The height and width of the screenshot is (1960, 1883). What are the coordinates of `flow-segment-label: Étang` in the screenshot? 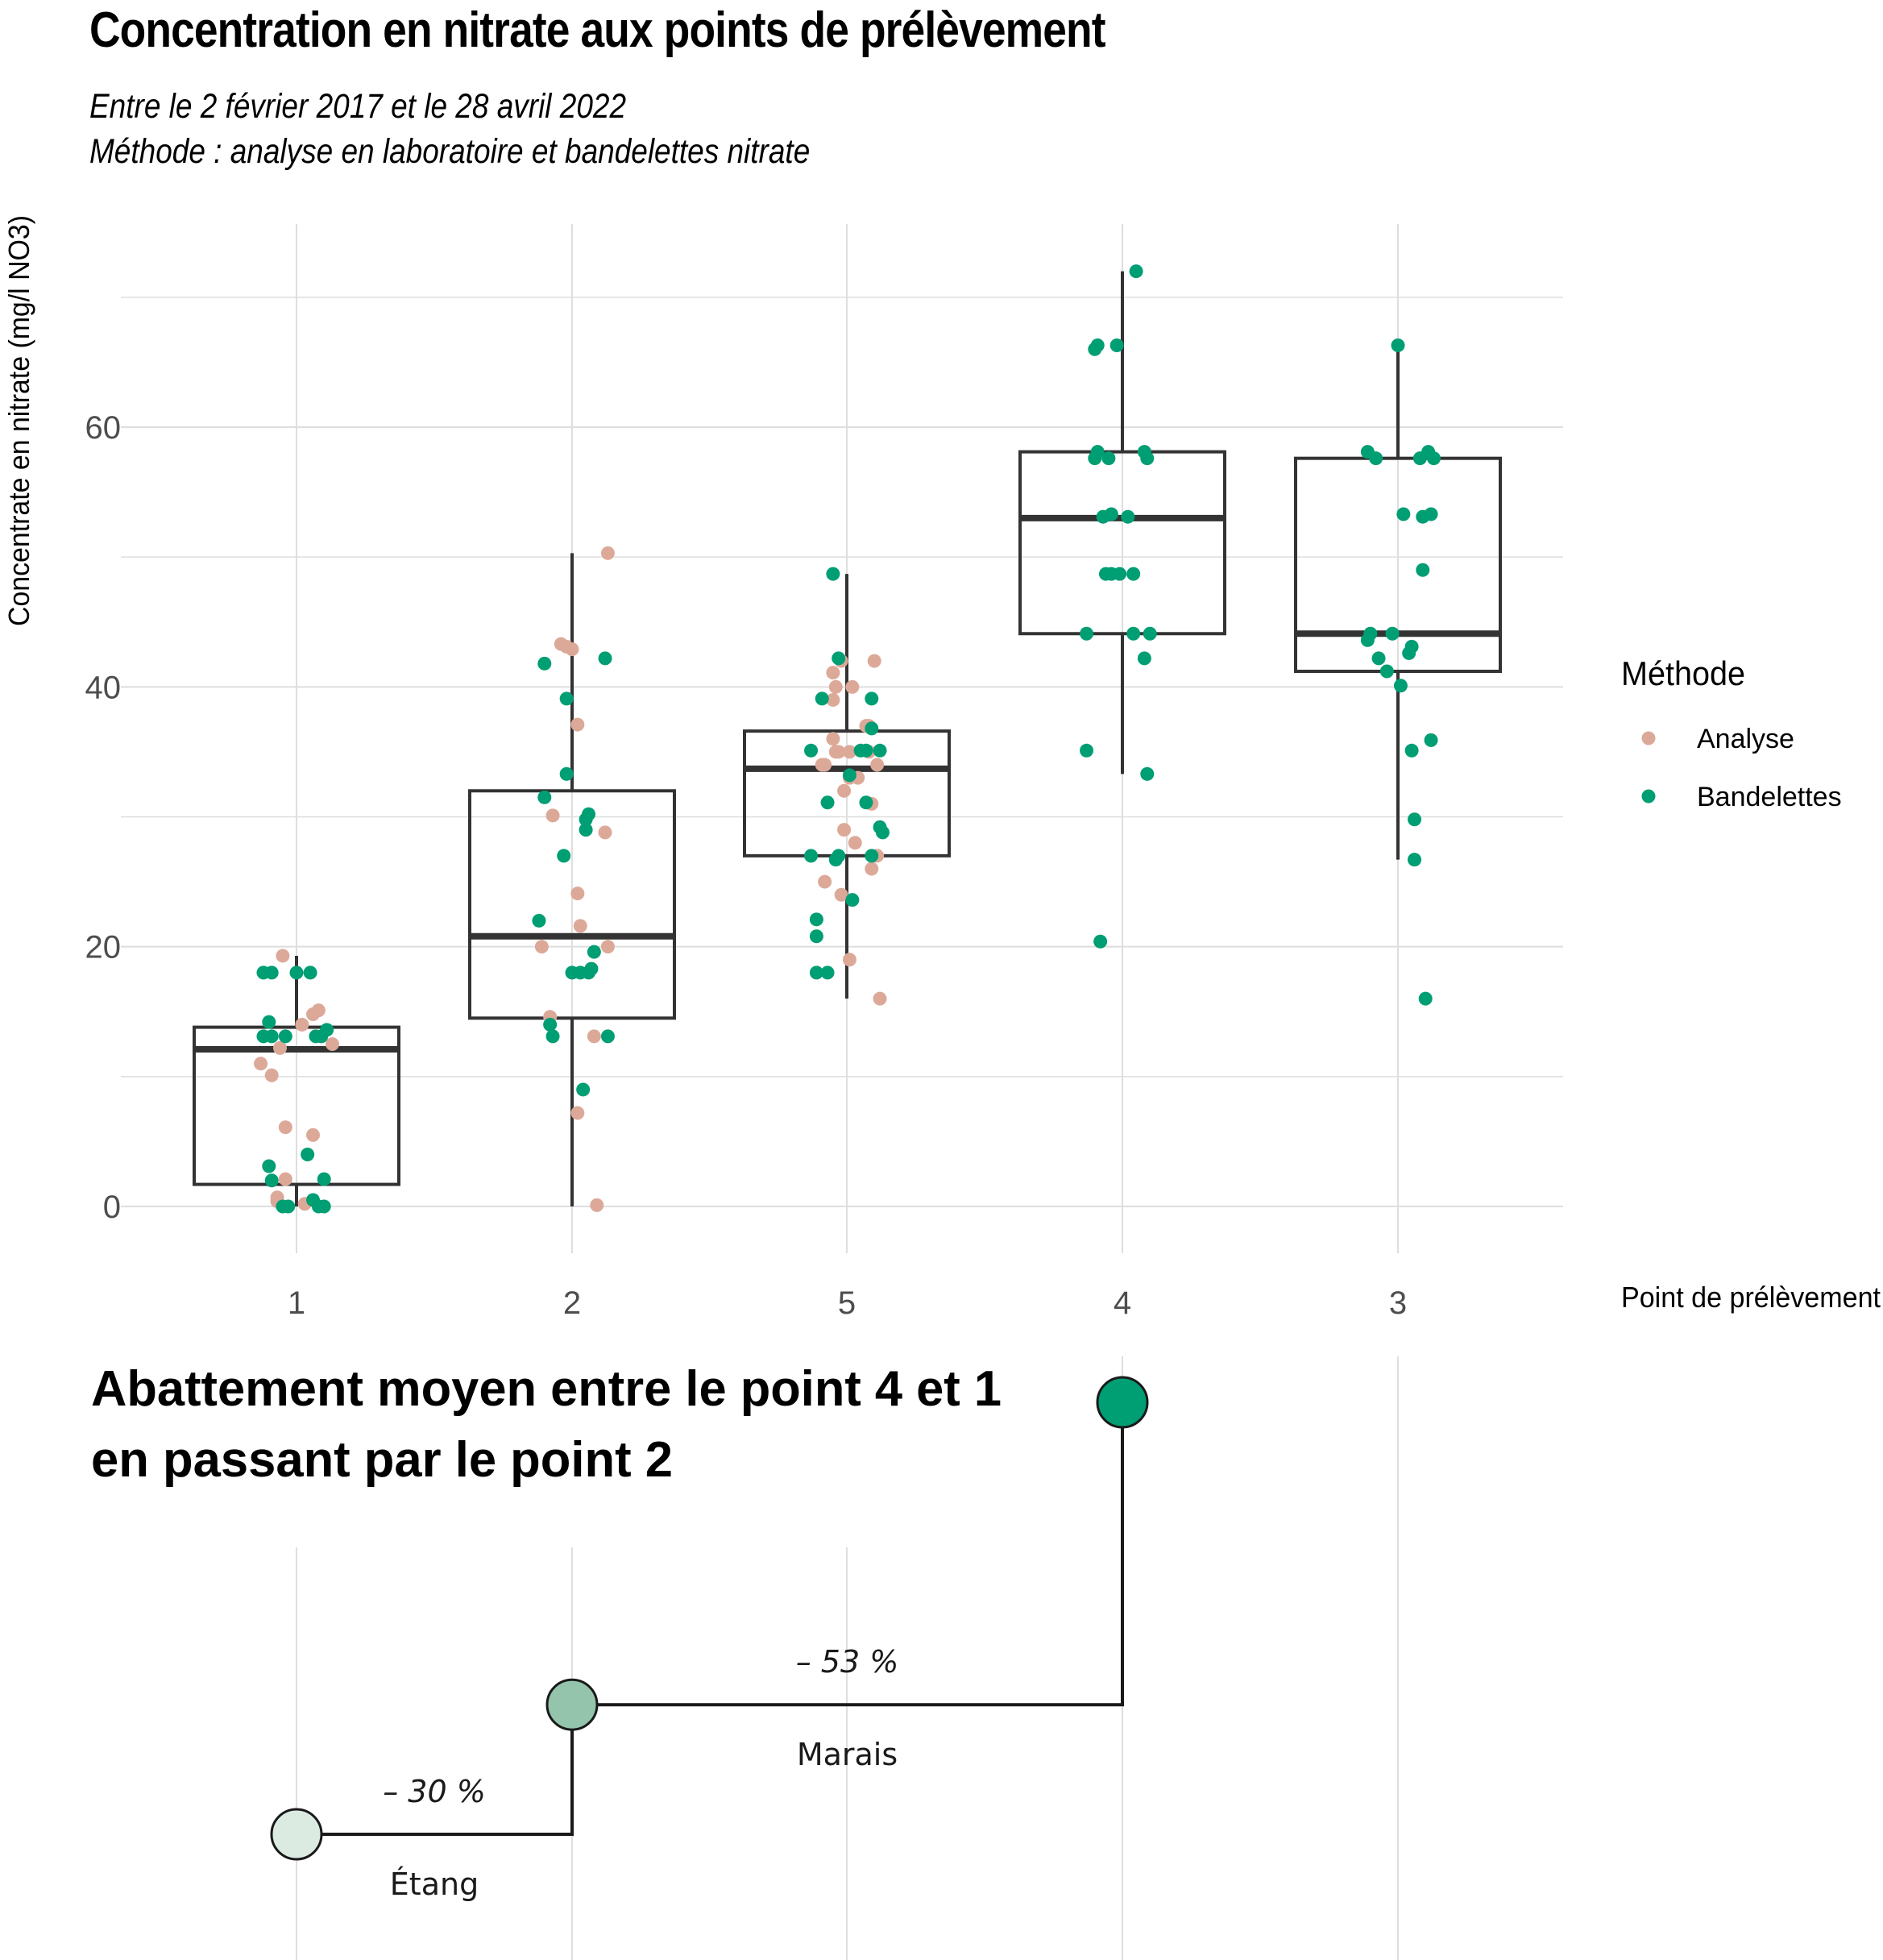 It's located at (434, 1885).